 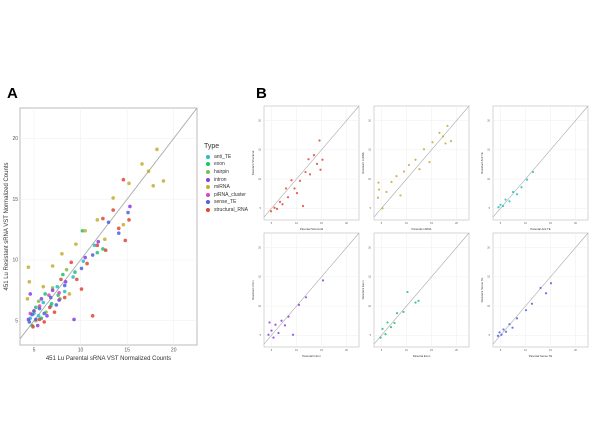 What do you see at coordinates (231, 209) in the screenshot?
I see `legend-label: structural_RNA` at bounding box center [231, 209].